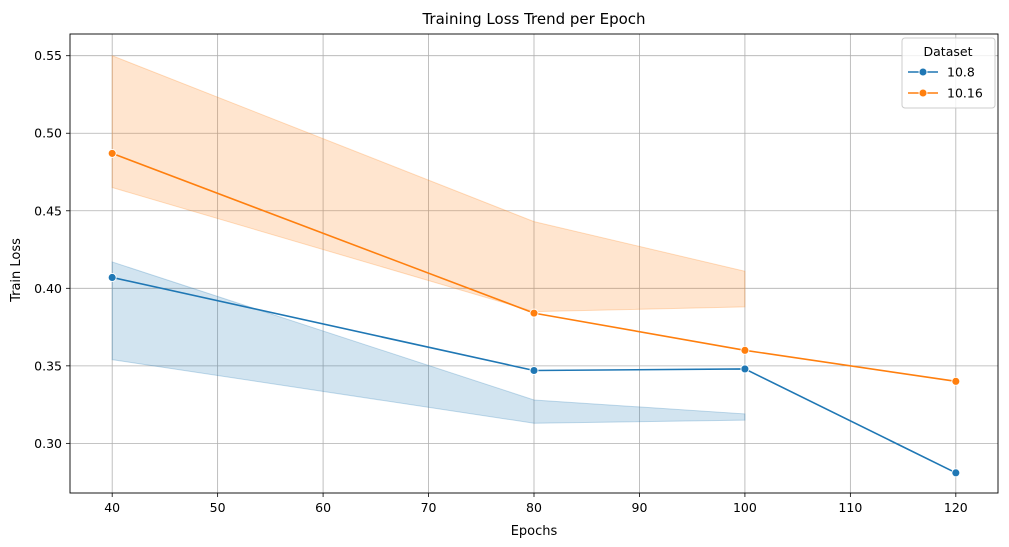 This screenshot has height=547, width=1009. I want to click on y-tick-label: 0.40, so click(48, 288).